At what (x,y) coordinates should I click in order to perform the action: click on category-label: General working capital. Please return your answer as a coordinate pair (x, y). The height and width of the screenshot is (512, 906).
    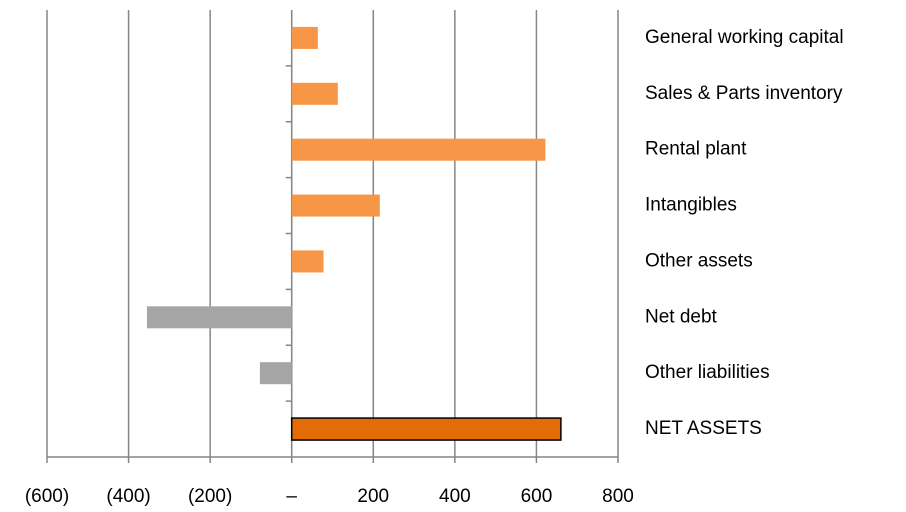
    Looking at the image, I should click on (744, 37).